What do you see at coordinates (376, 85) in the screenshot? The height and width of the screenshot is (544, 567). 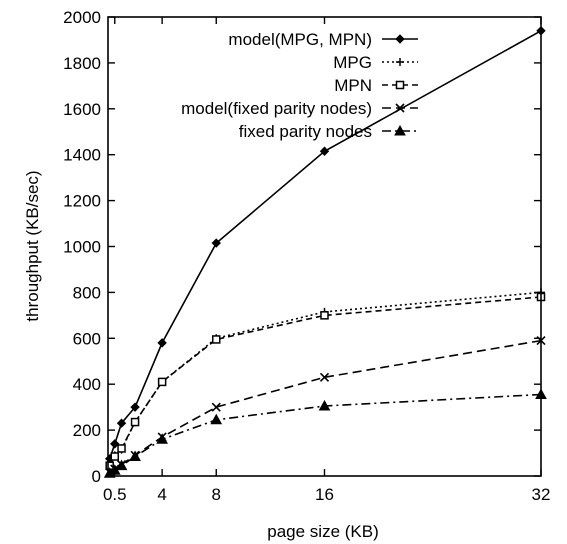 I see `legend-entry: MPN` at bounding box center [376, 85].